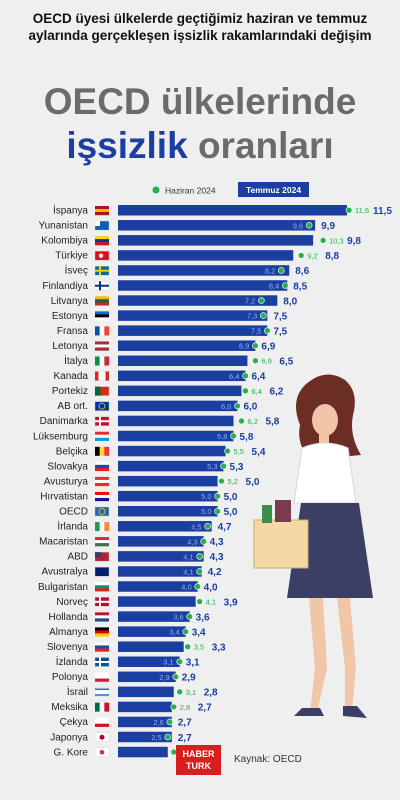  What do you see at coordinates (274, 285) in the screenshot?
I see `june-value-label: 8,4` at bounding box center [274, 285].